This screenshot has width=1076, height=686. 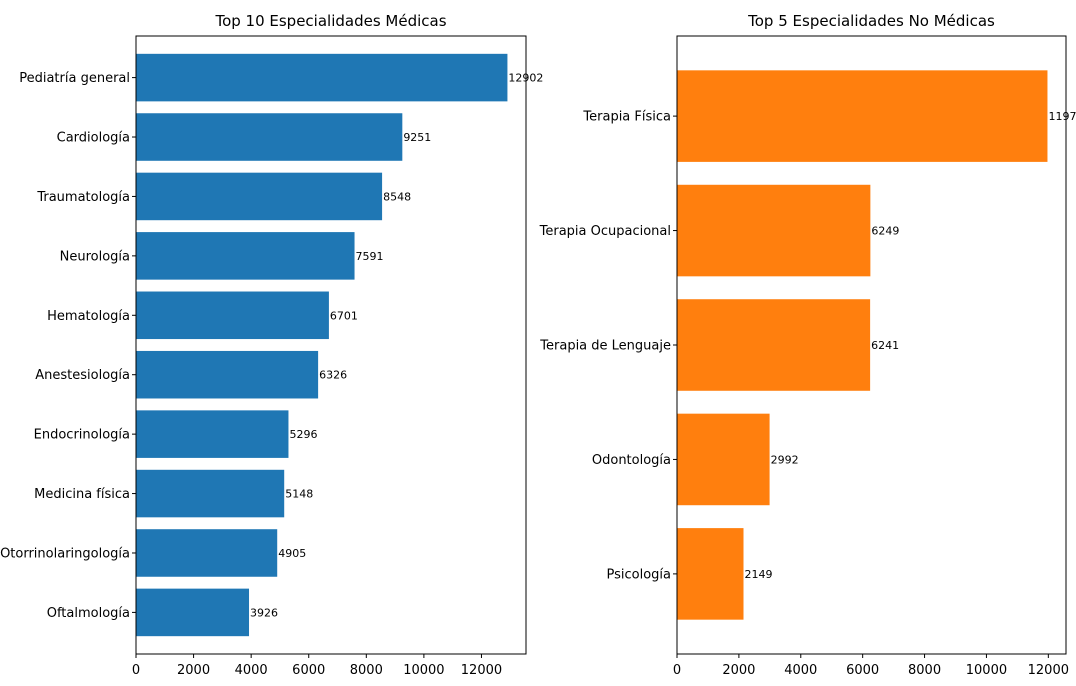 What do you see at coordinates (605, 346) in the screenshot?
I see `category-label: Terapia de Lenguaje` at bounding box center [605, 346].